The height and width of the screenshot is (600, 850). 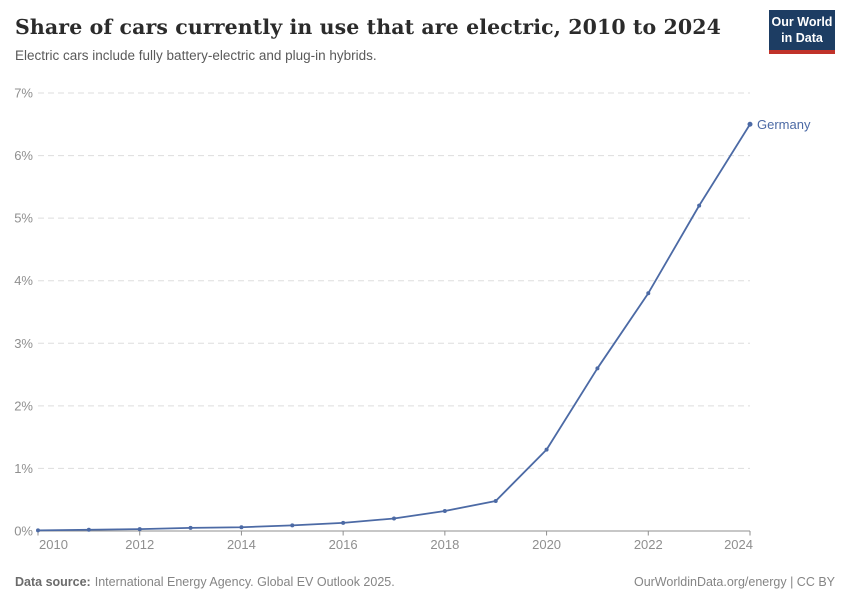 I want to click on y-tick-label: 5%, so click(x=23, y=218).